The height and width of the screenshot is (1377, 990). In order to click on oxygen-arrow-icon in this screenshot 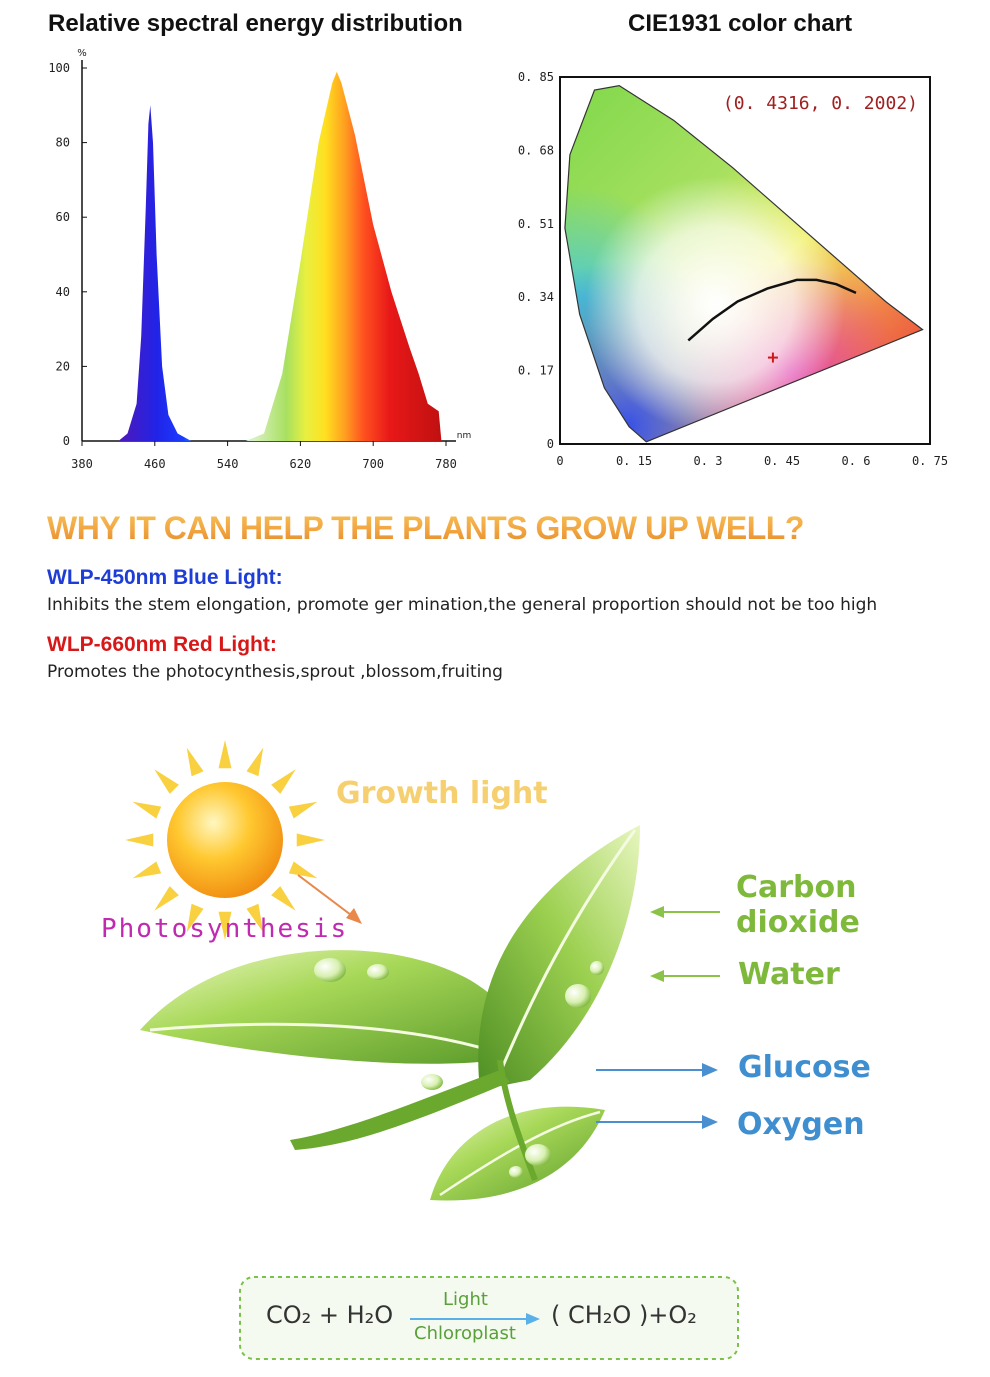, I will do `click(657, 1122)`.